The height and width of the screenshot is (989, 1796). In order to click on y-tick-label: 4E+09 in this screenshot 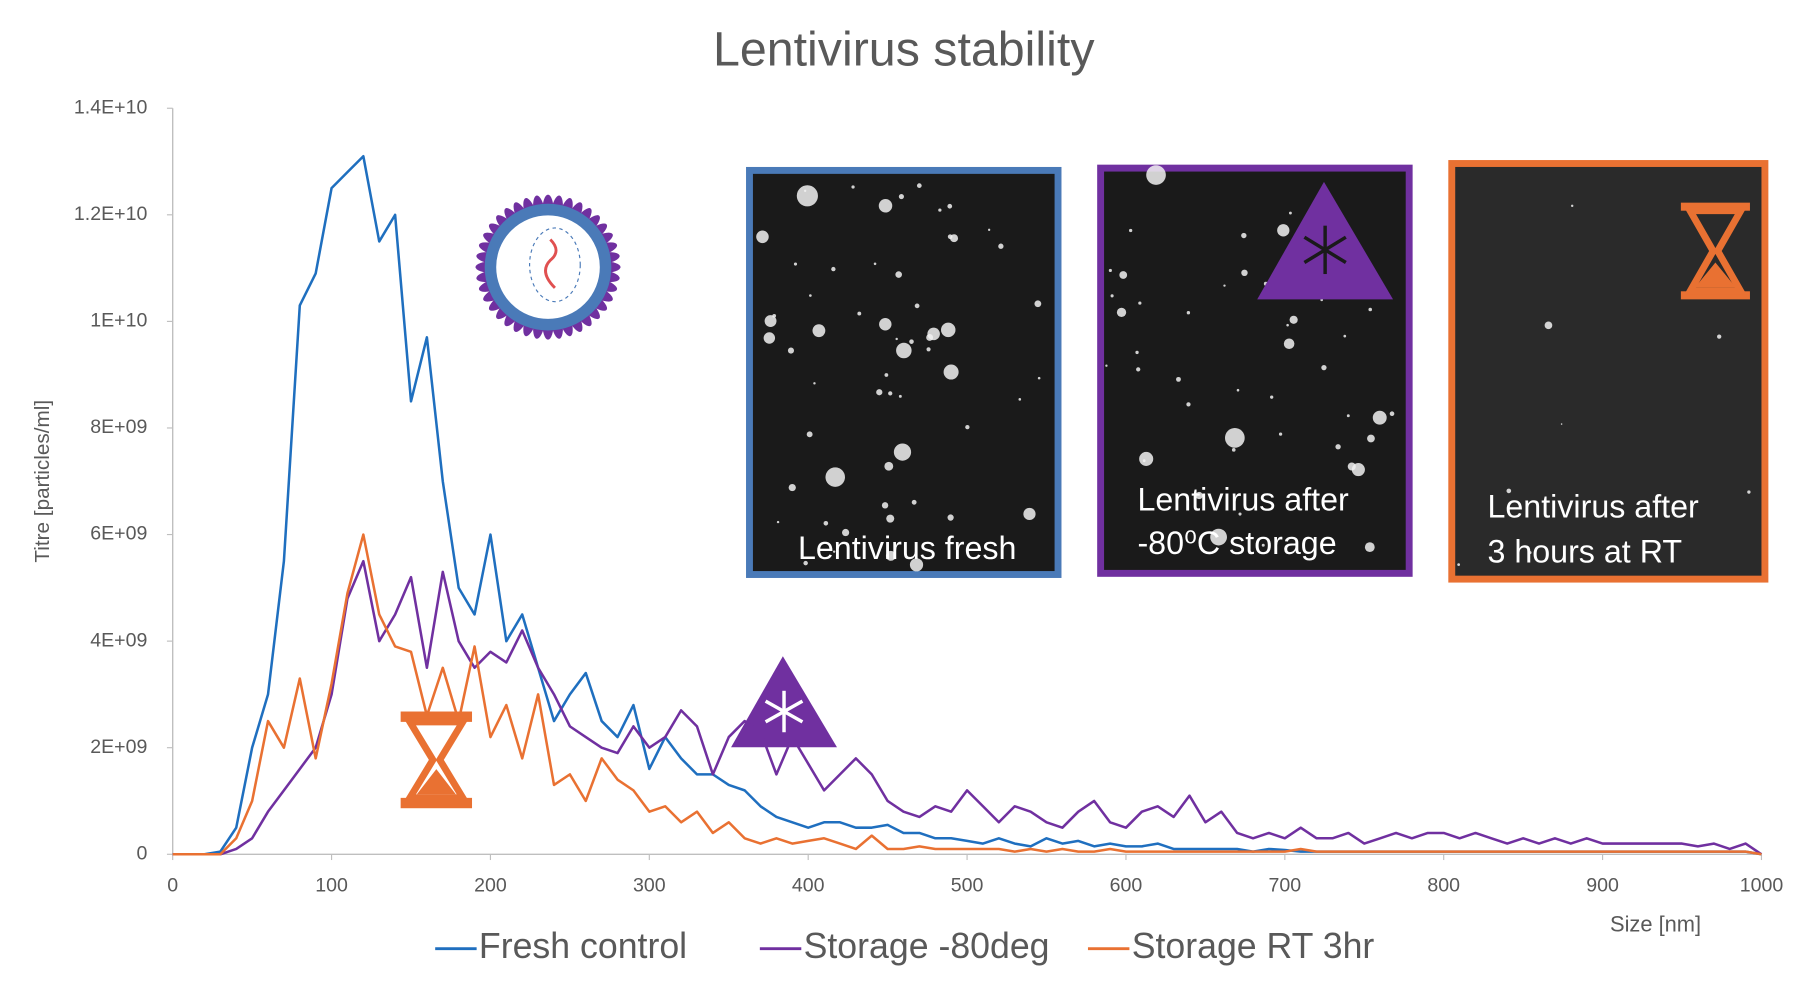, I will do `click(118, 640)`.